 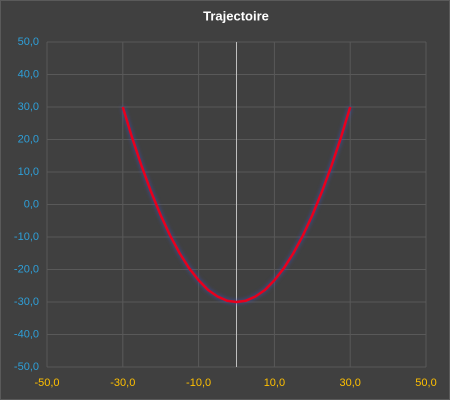 I want to click on y-tick-label: -30,0, so click(x=26, y=302).